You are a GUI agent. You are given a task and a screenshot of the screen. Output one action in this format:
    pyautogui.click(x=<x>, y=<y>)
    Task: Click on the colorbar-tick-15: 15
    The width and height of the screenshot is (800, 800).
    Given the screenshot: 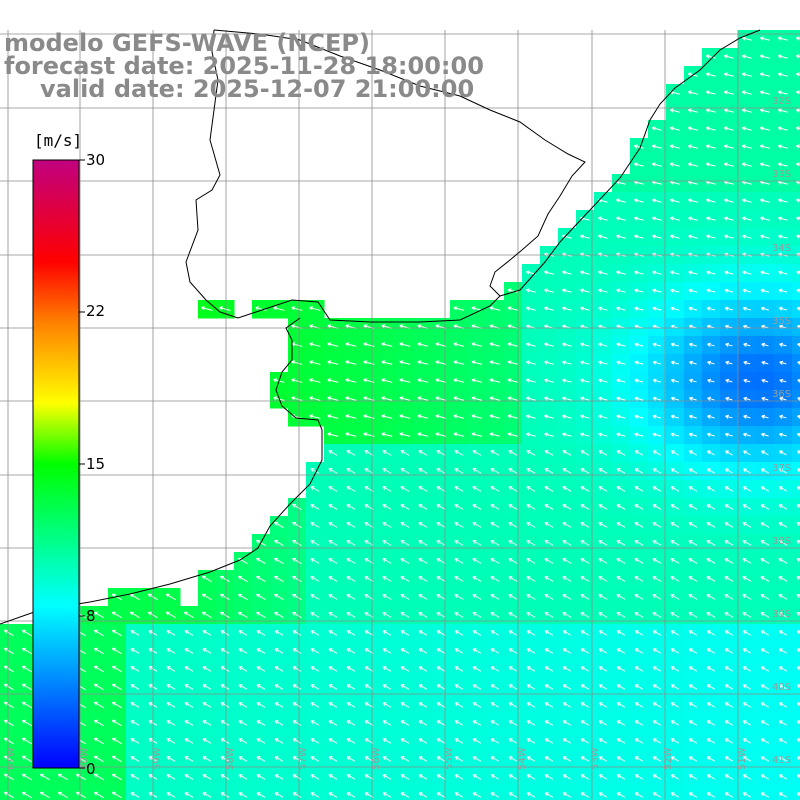 What is the action you would take?
    pyautogui.click(x=96, y=464)
    